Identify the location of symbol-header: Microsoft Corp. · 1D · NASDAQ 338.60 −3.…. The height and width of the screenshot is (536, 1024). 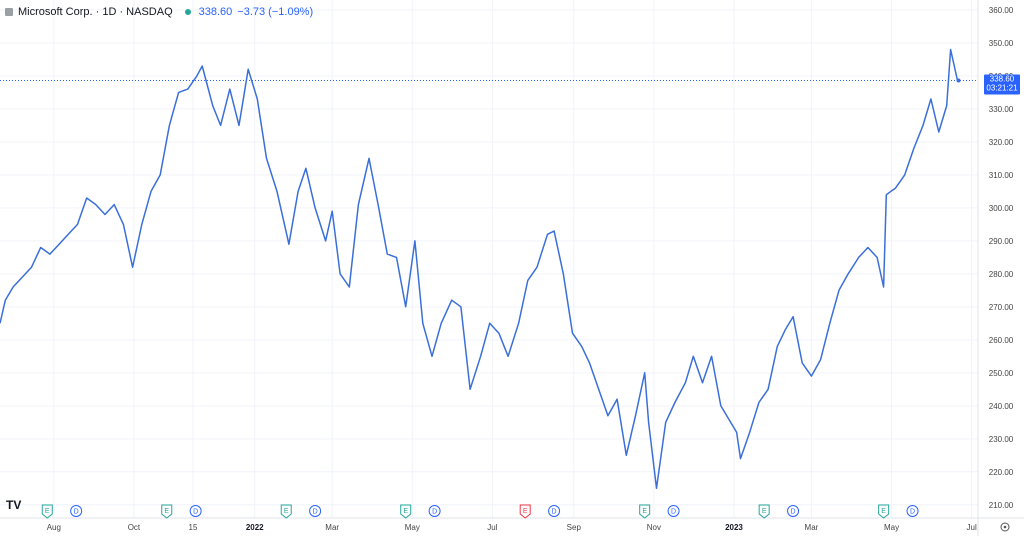
(159, 12).